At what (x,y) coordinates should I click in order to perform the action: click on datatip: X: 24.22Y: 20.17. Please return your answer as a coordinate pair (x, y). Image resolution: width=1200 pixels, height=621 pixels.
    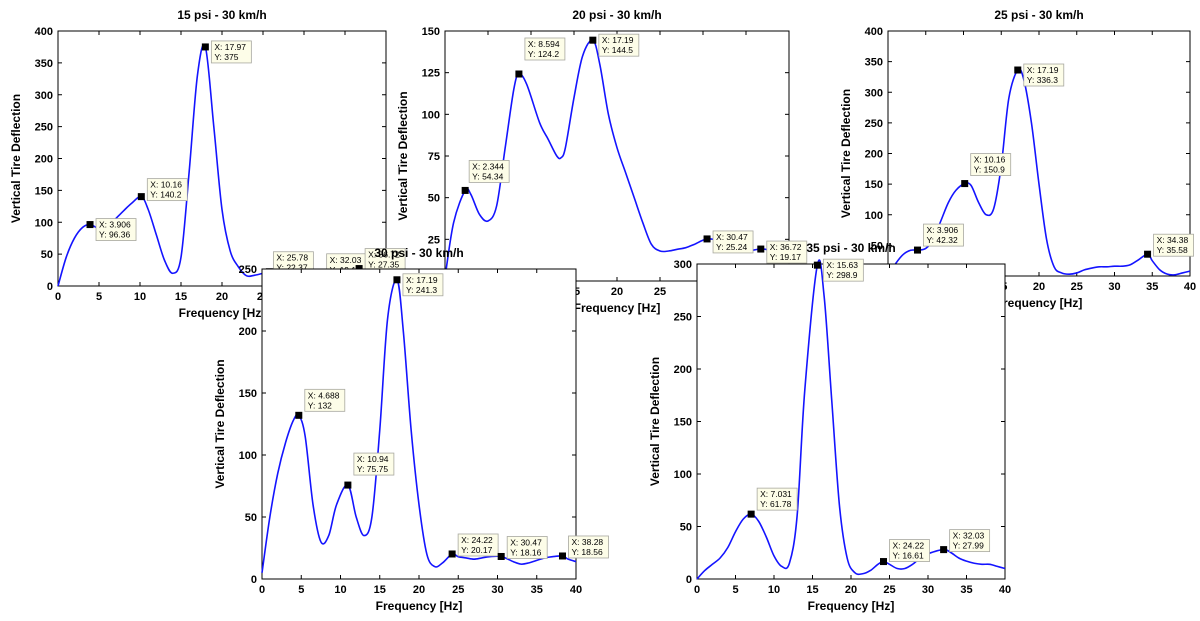
    Looking at the image, I should click on (473, 545).